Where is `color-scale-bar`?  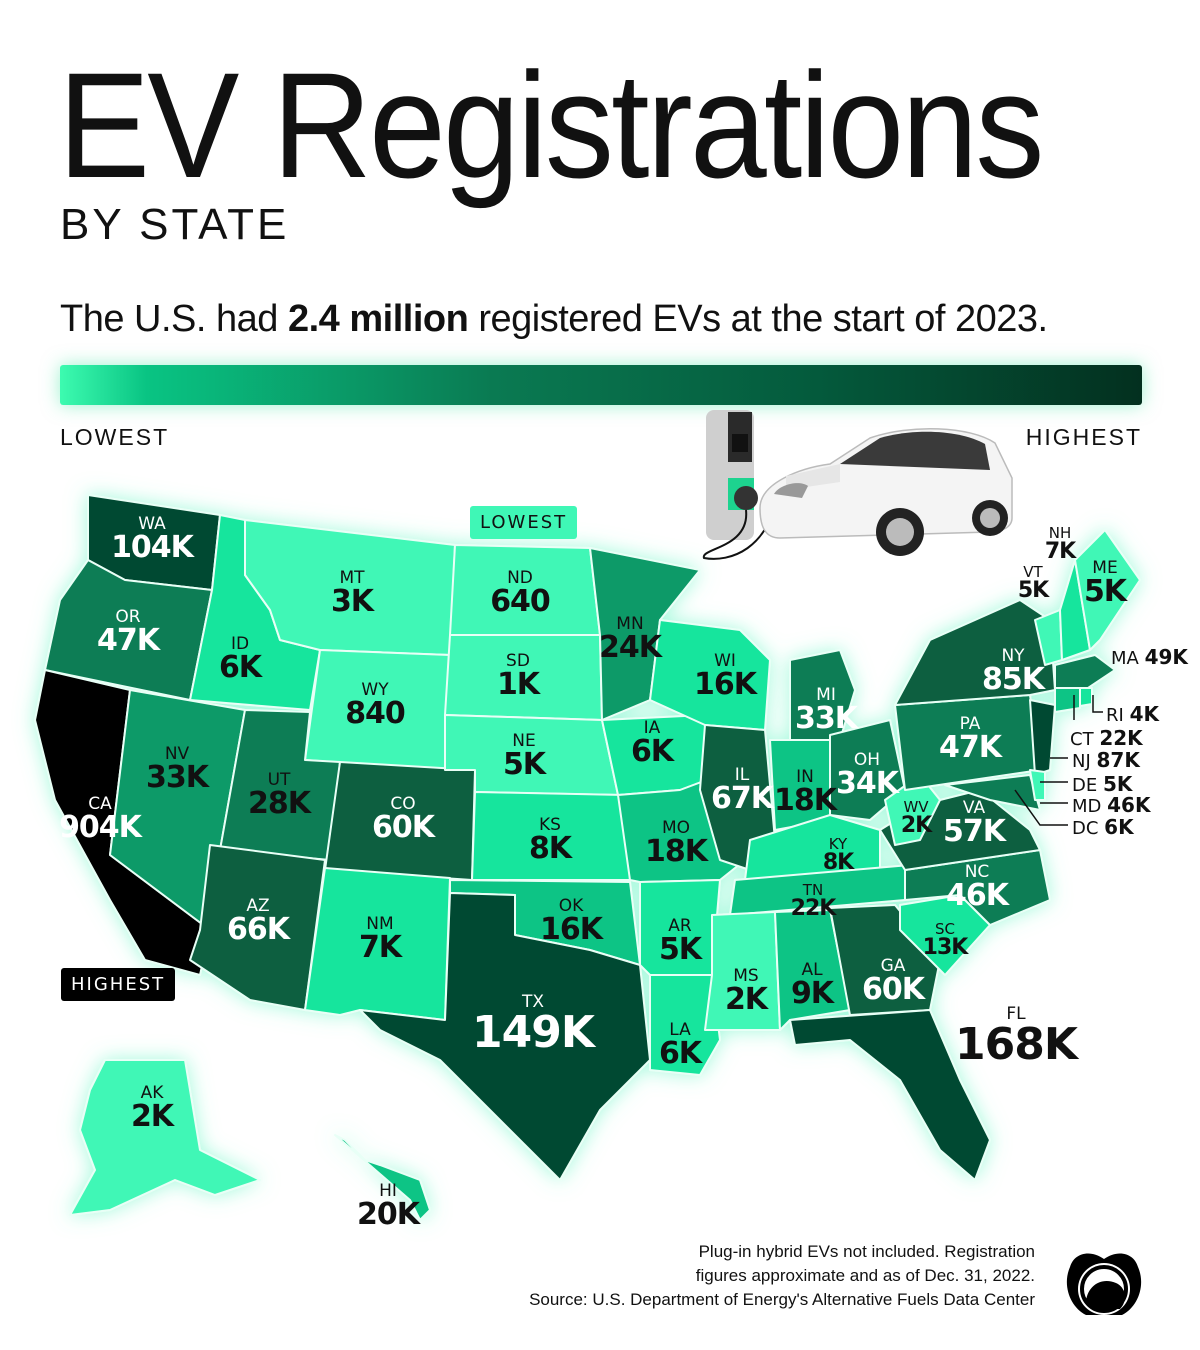 color-scale-bar is located at coordinates (601, 385).